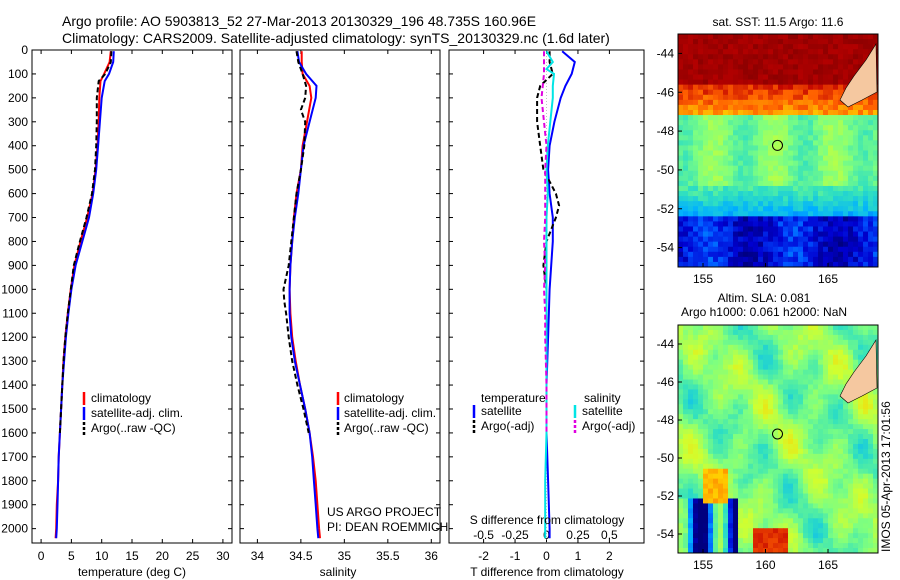 This screenshot has height=580, width=900. I want to click on salinity-axis-label: salinity, so click(338, 572).